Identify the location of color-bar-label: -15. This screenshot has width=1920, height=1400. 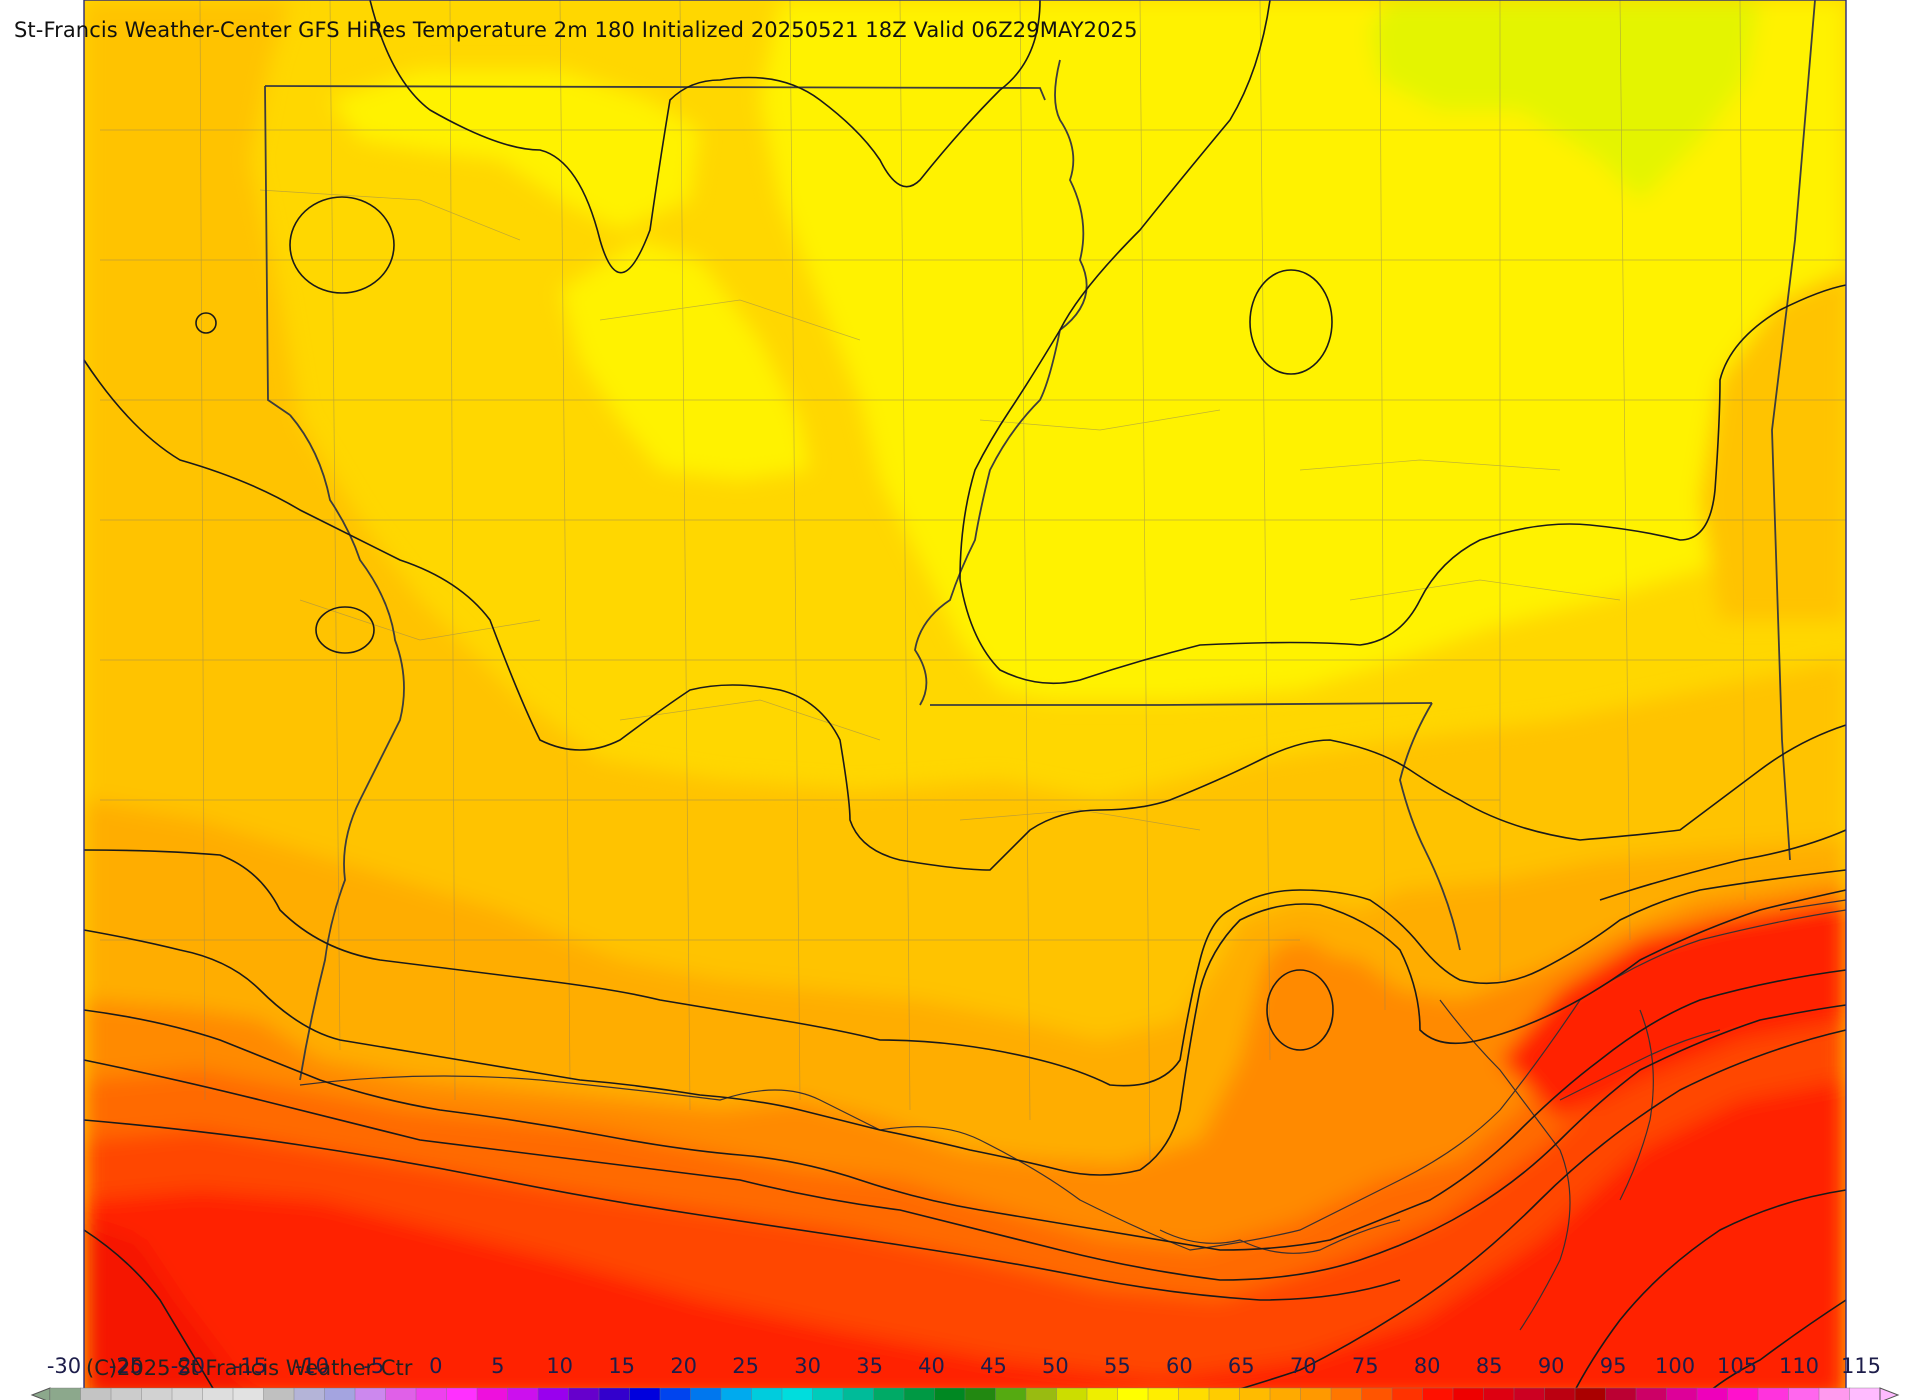
(250, 1366).